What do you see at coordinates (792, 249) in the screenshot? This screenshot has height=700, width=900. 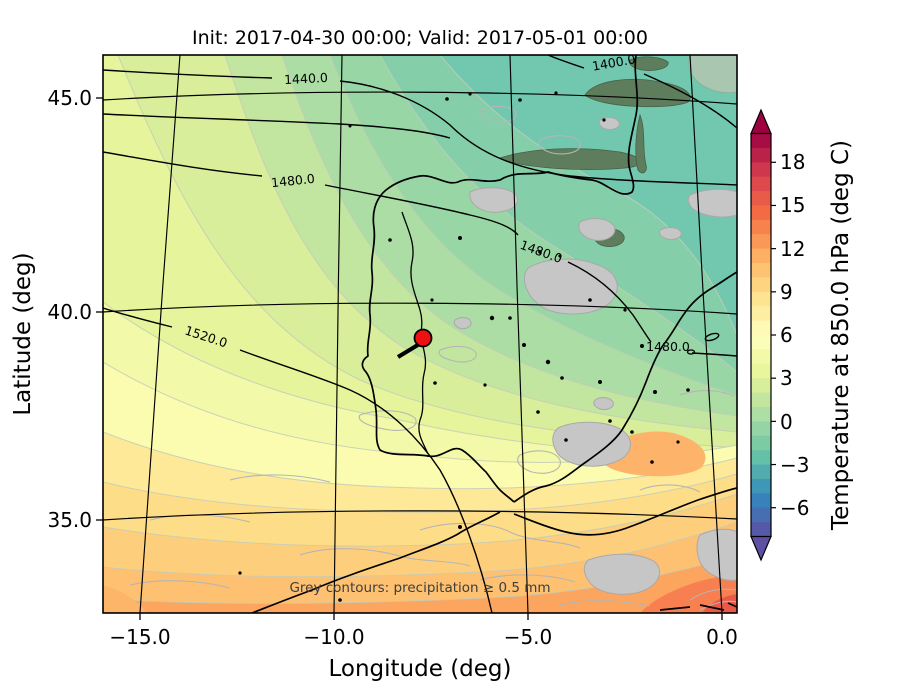 I see `cbar-tick-12: 12` at bounding box center [792, 249].